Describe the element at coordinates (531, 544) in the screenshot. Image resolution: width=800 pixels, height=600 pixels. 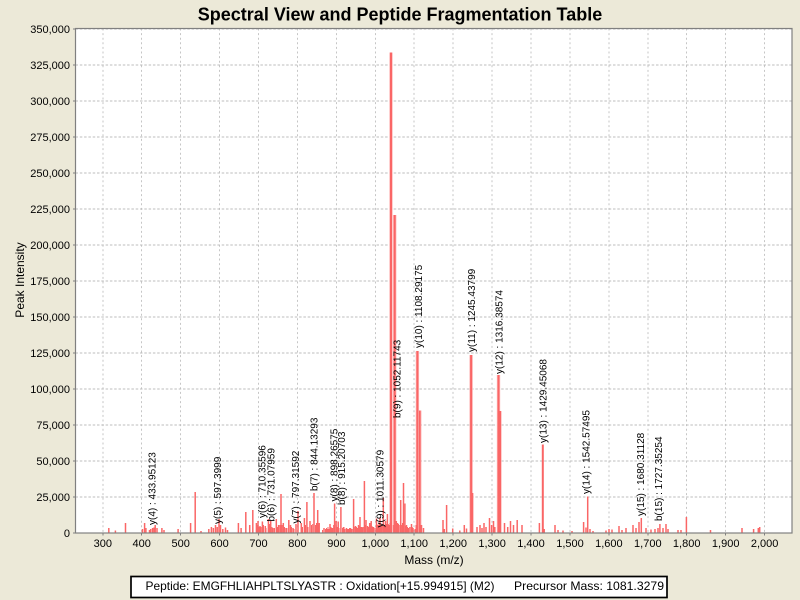
I see `svg-text: 1,400` at that location.